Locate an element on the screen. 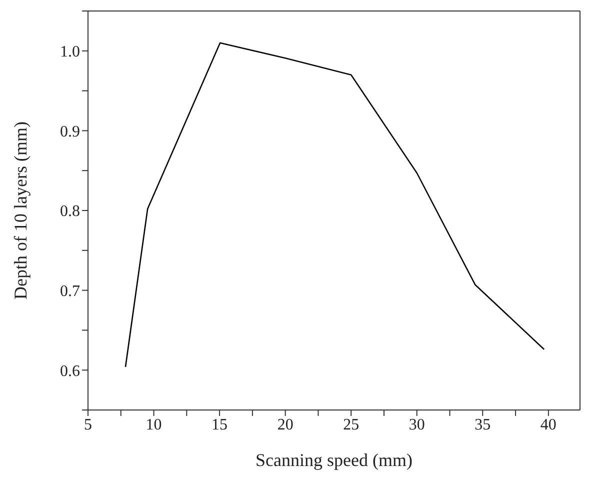 Image resolution: width=589 pixels, height=485 pixels. y-tick-label: 1.0 is located at coordinates (70, 52).